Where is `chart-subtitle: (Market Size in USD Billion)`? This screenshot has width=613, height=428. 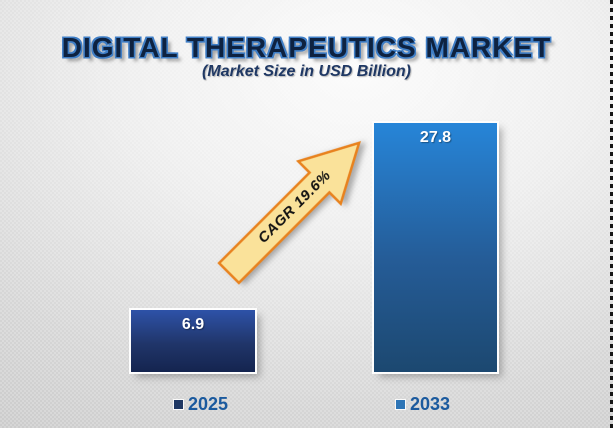 chart-subtitle: (Market Size in USD Billion) is located at coordinates (306, 71).